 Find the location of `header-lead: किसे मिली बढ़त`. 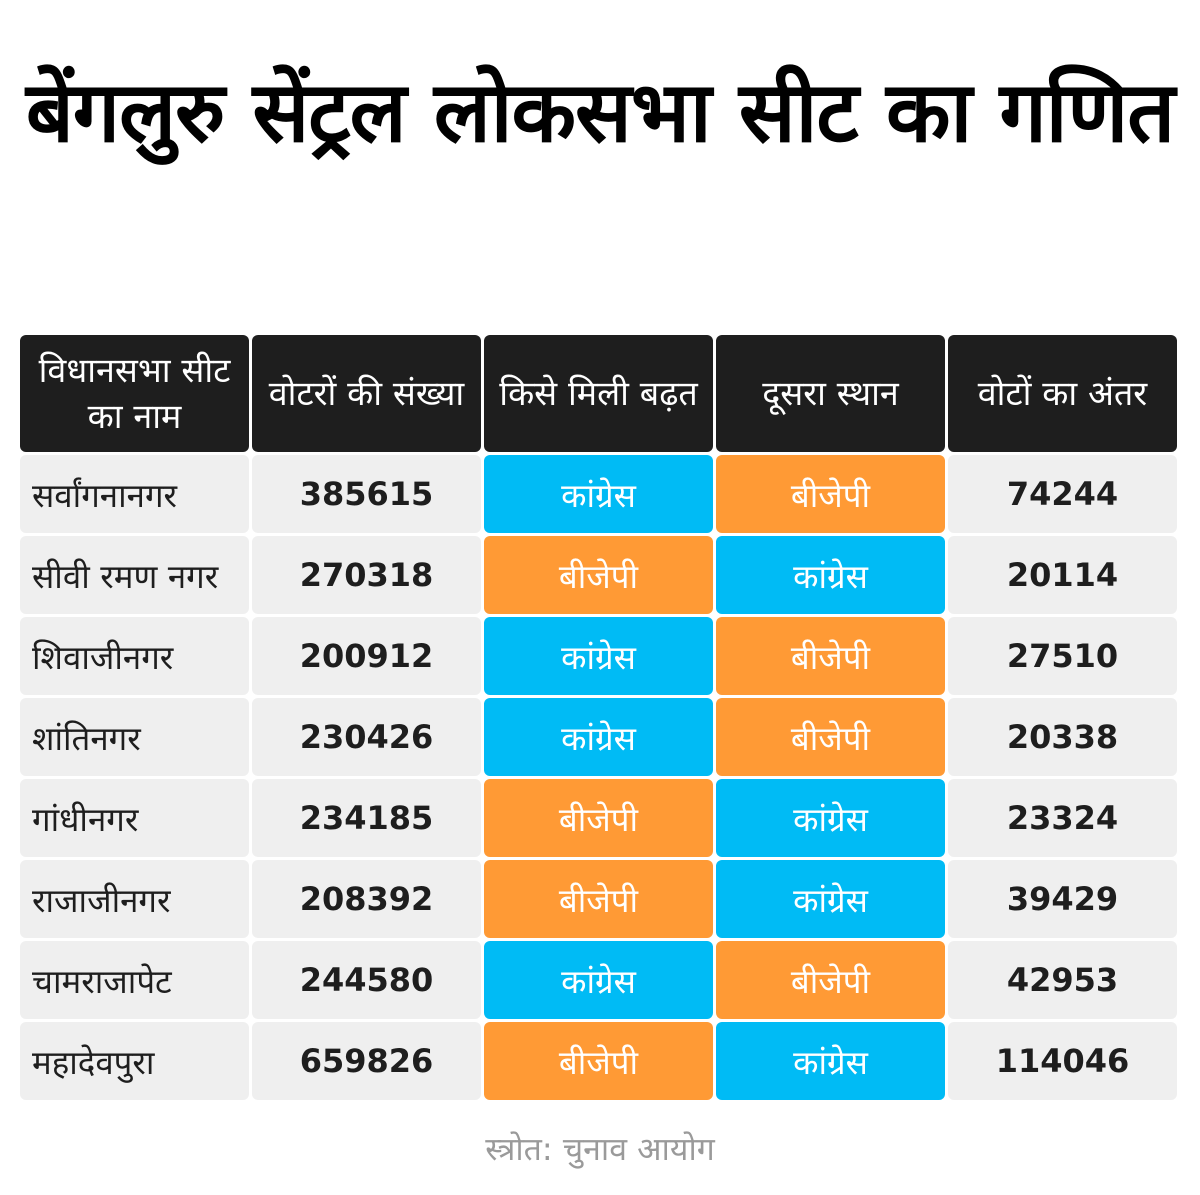

header-lead: किसे मिली बढ़त is located at coordinates (598, 393).